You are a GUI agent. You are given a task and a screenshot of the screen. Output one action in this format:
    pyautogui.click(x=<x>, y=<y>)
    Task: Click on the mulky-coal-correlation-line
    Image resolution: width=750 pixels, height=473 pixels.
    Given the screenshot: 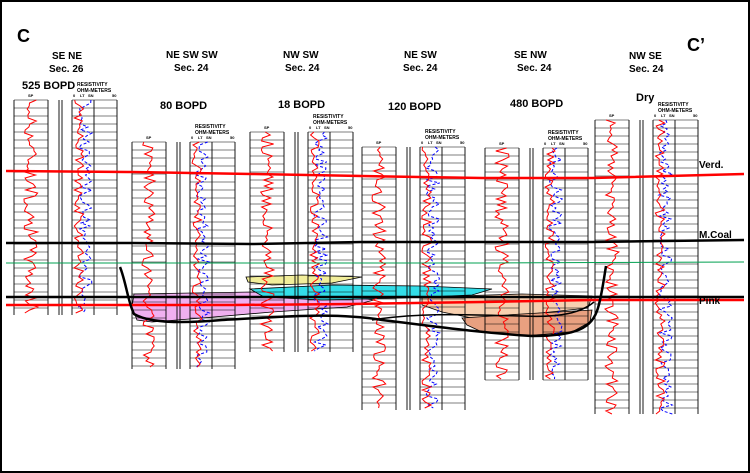 What is the action you would take?
    pyautogui.click(x=375, y=242)
    